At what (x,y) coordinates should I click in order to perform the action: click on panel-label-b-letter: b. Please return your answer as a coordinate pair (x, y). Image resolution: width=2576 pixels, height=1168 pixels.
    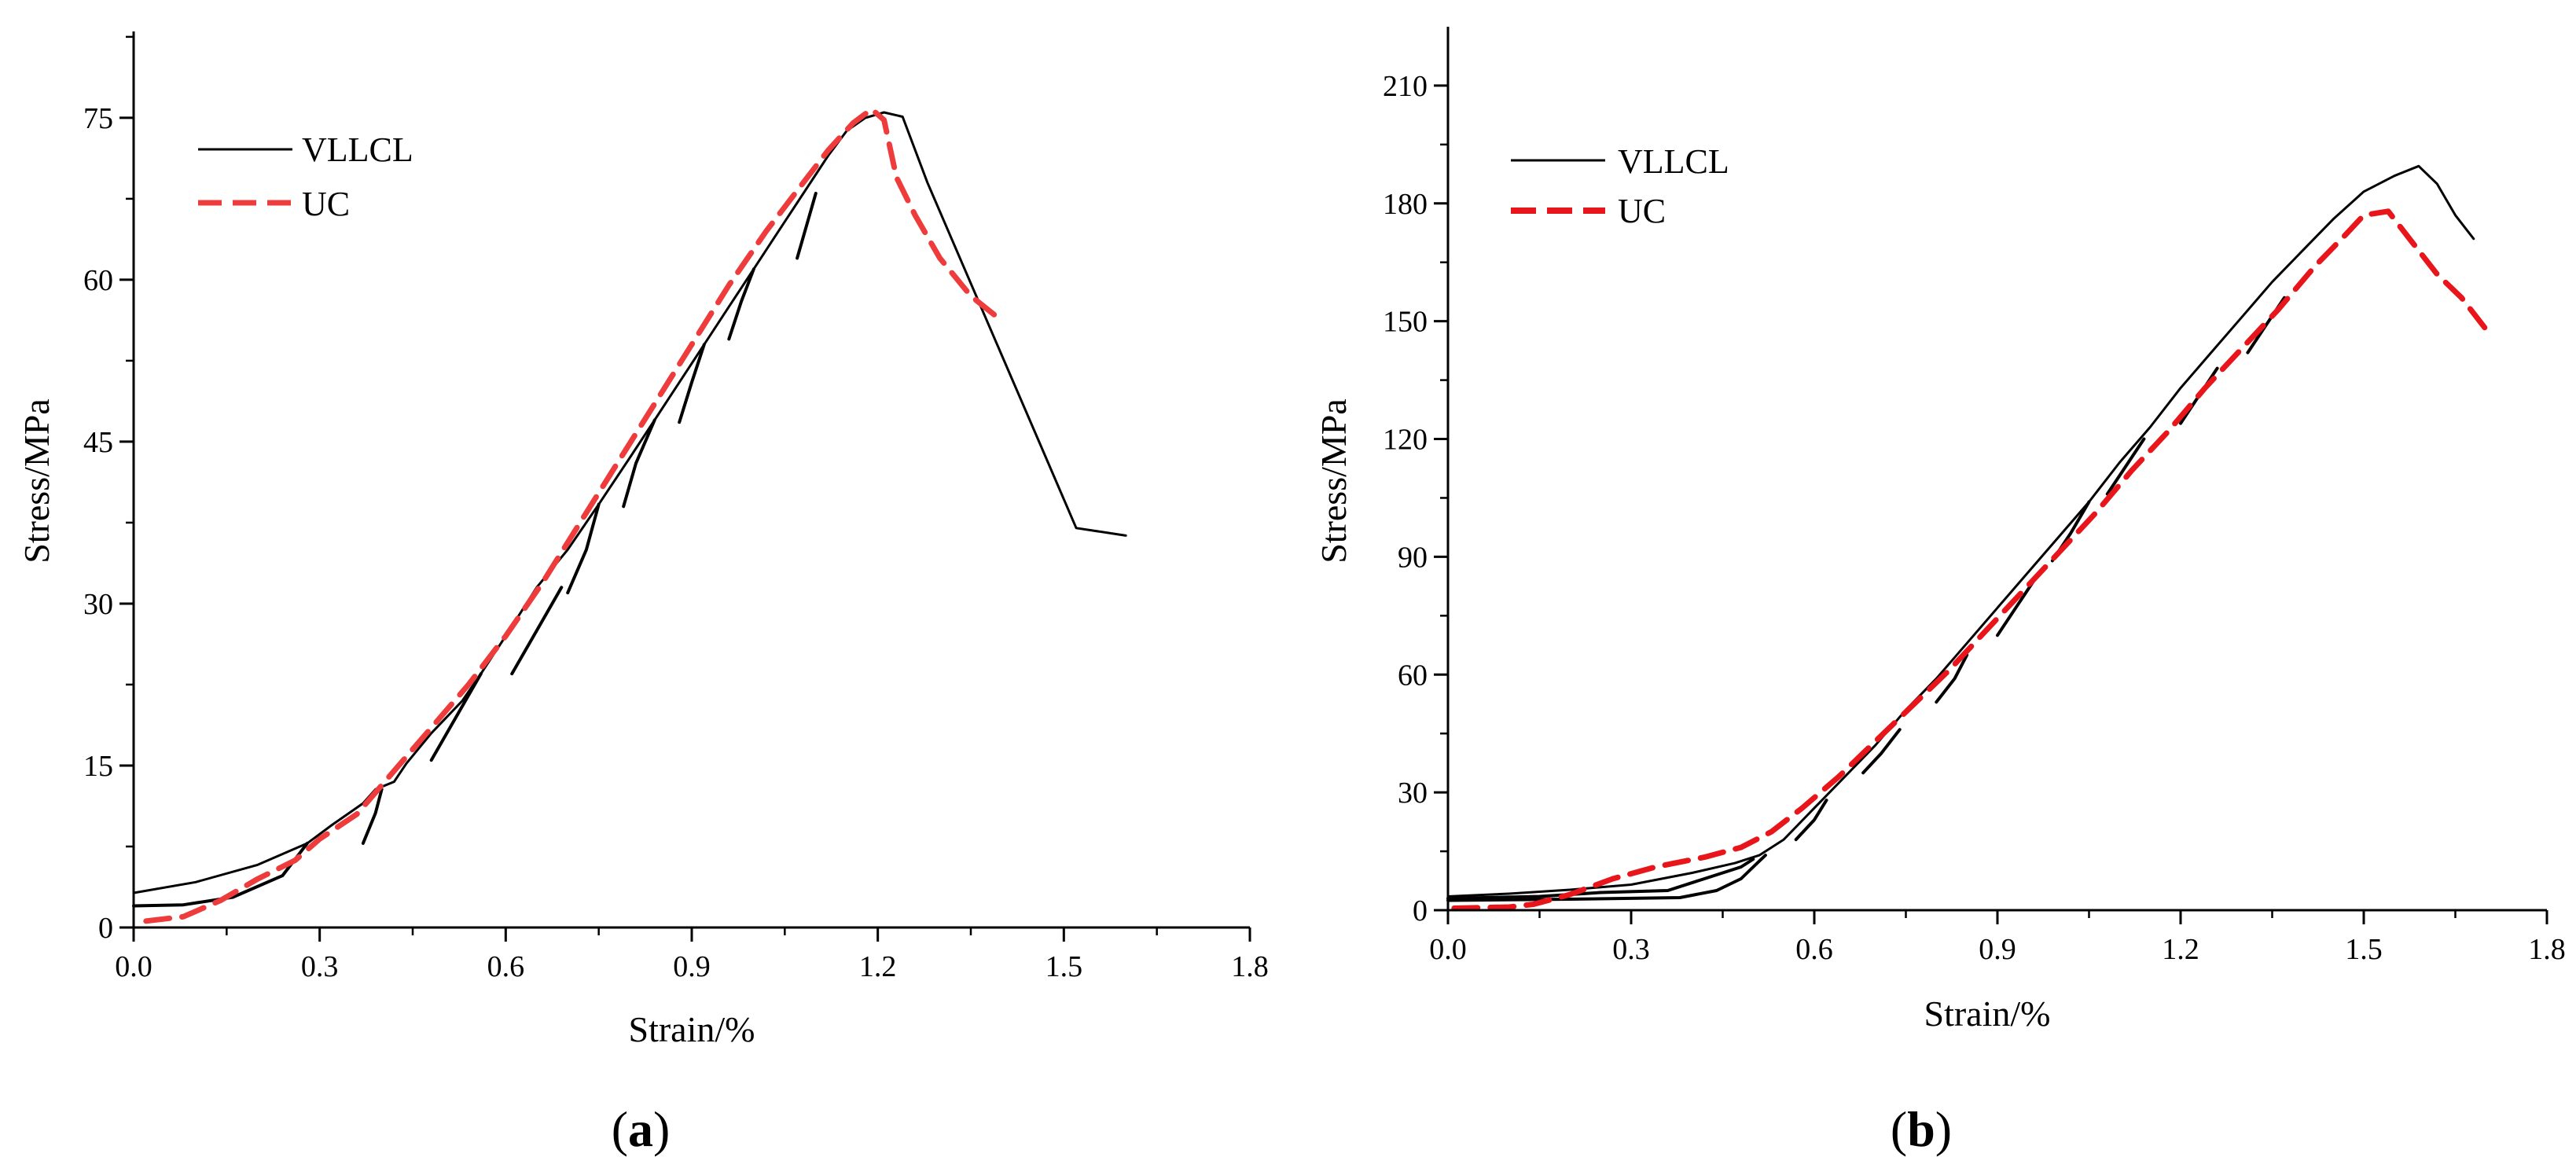
    Looking at the image, I should click on (1921, 1129).